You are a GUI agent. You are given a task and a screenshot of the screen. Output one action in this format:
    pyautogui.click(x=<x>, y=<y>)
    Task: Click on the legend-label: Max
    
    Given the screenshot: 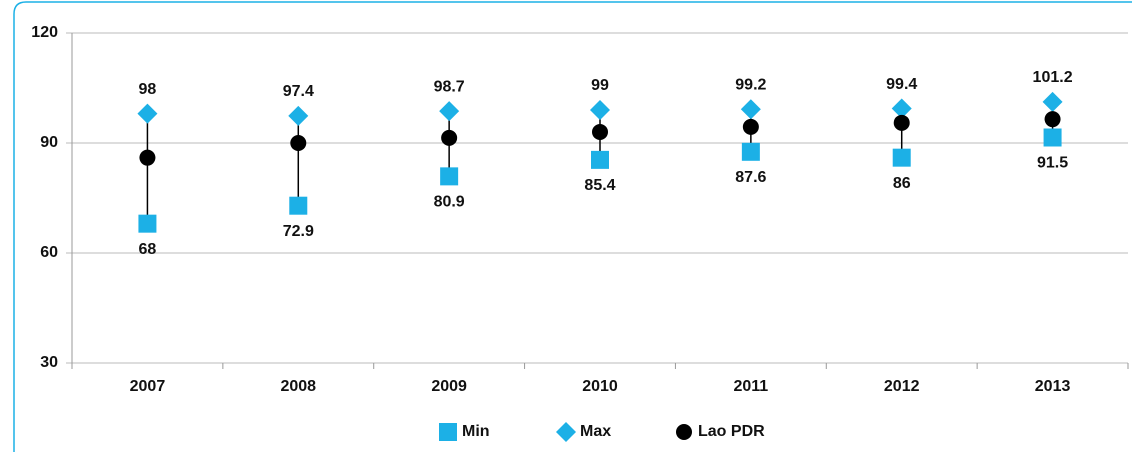 What is the action you would take?
    pyautogui.click(x=595, y=431)
    